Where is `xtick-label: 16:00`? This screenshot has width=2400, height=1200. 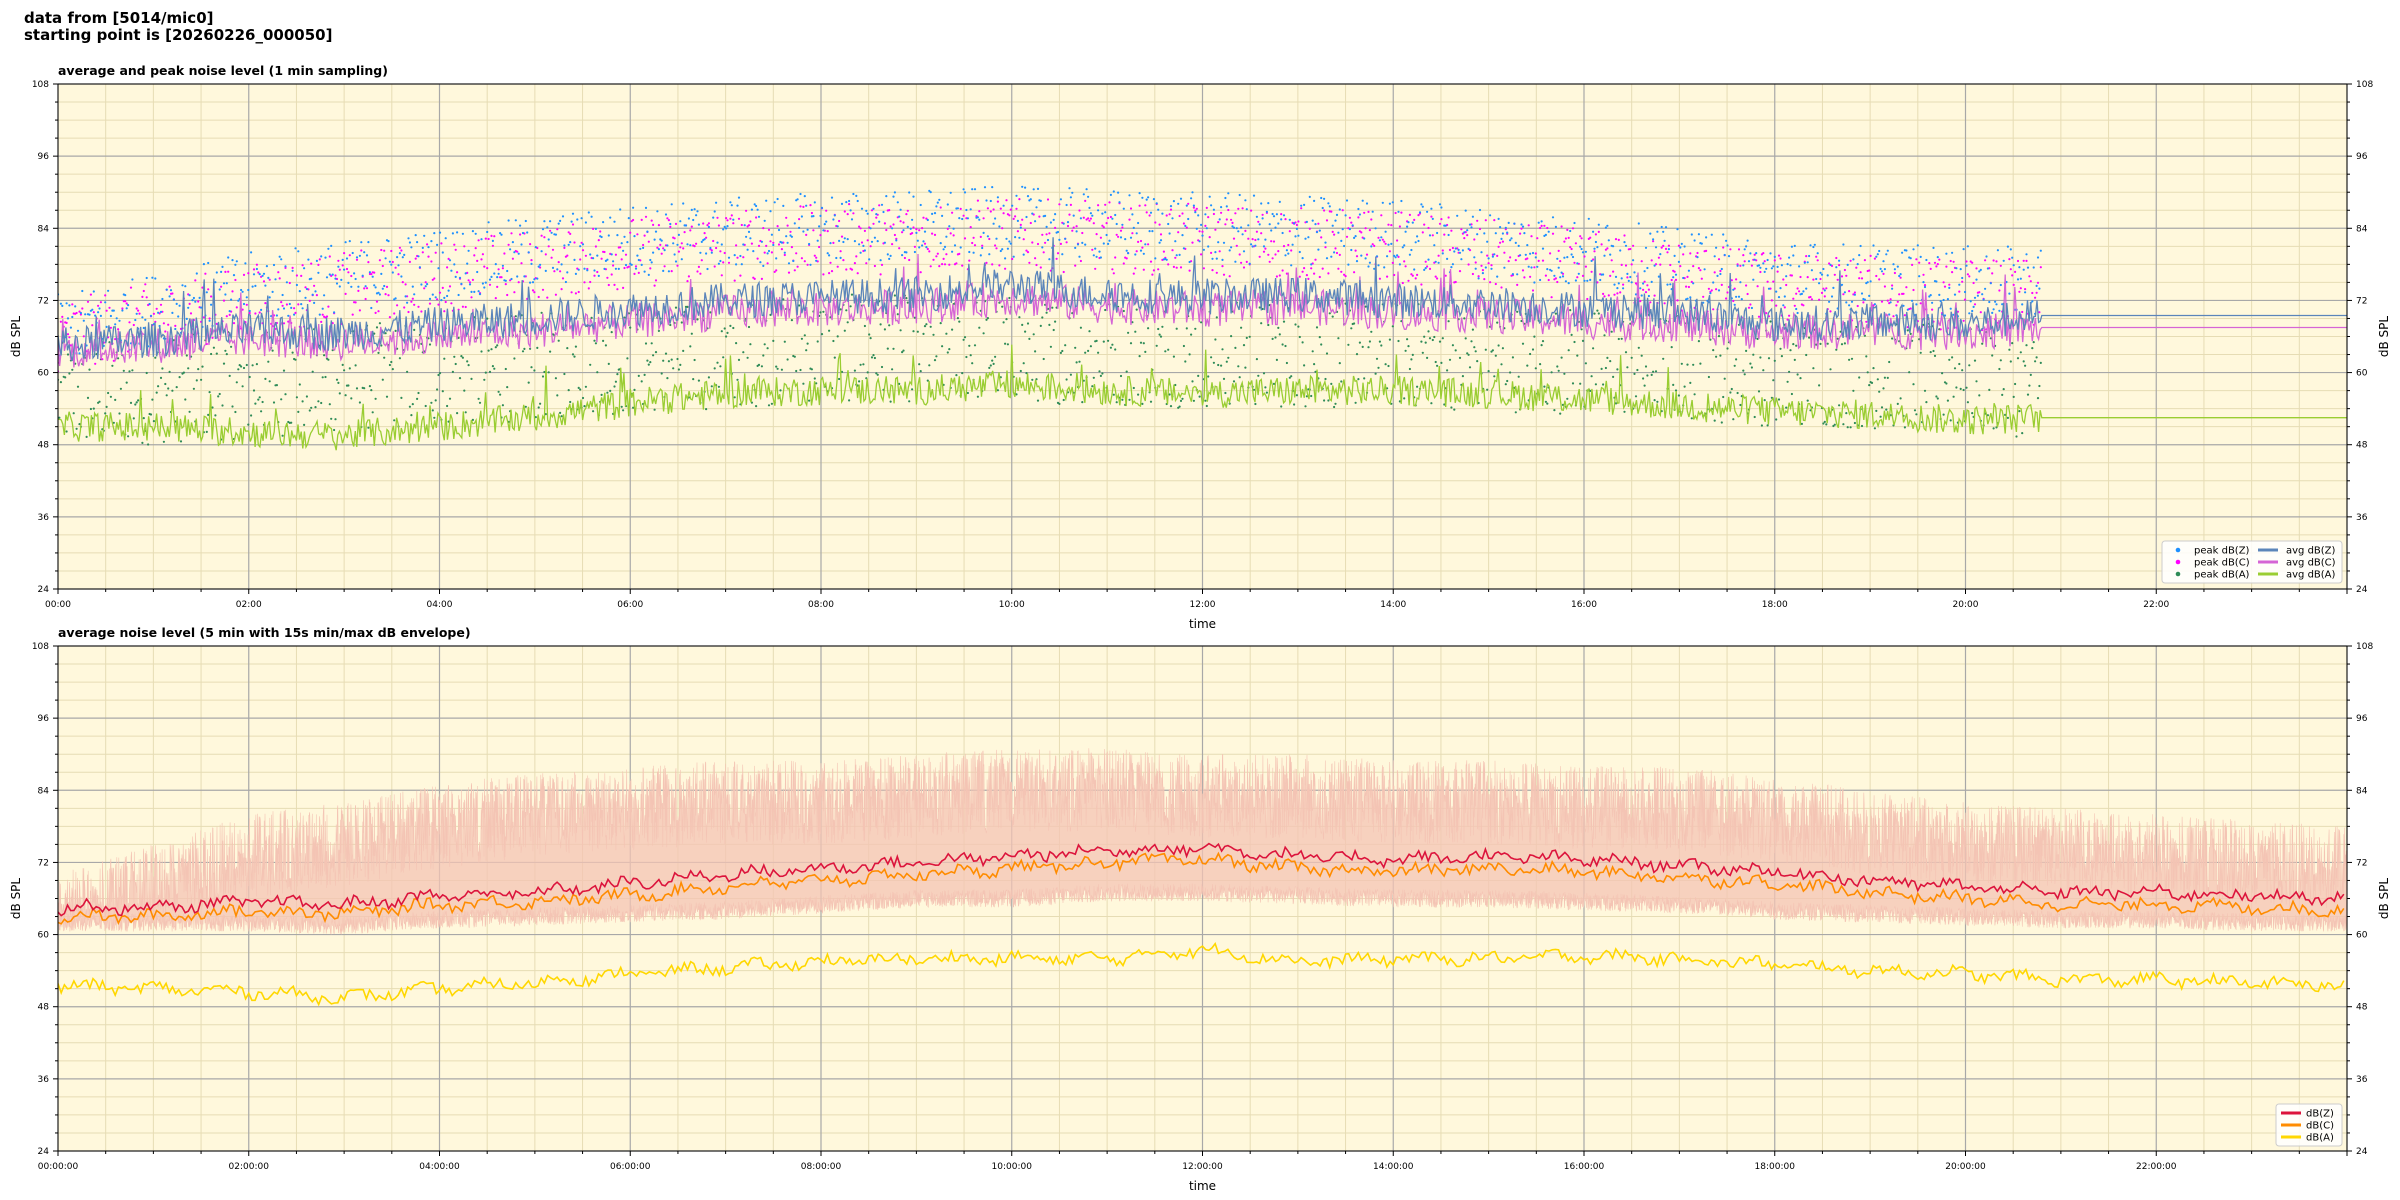
xtick-label: 16:00 is located at coordinates (1584, 605).